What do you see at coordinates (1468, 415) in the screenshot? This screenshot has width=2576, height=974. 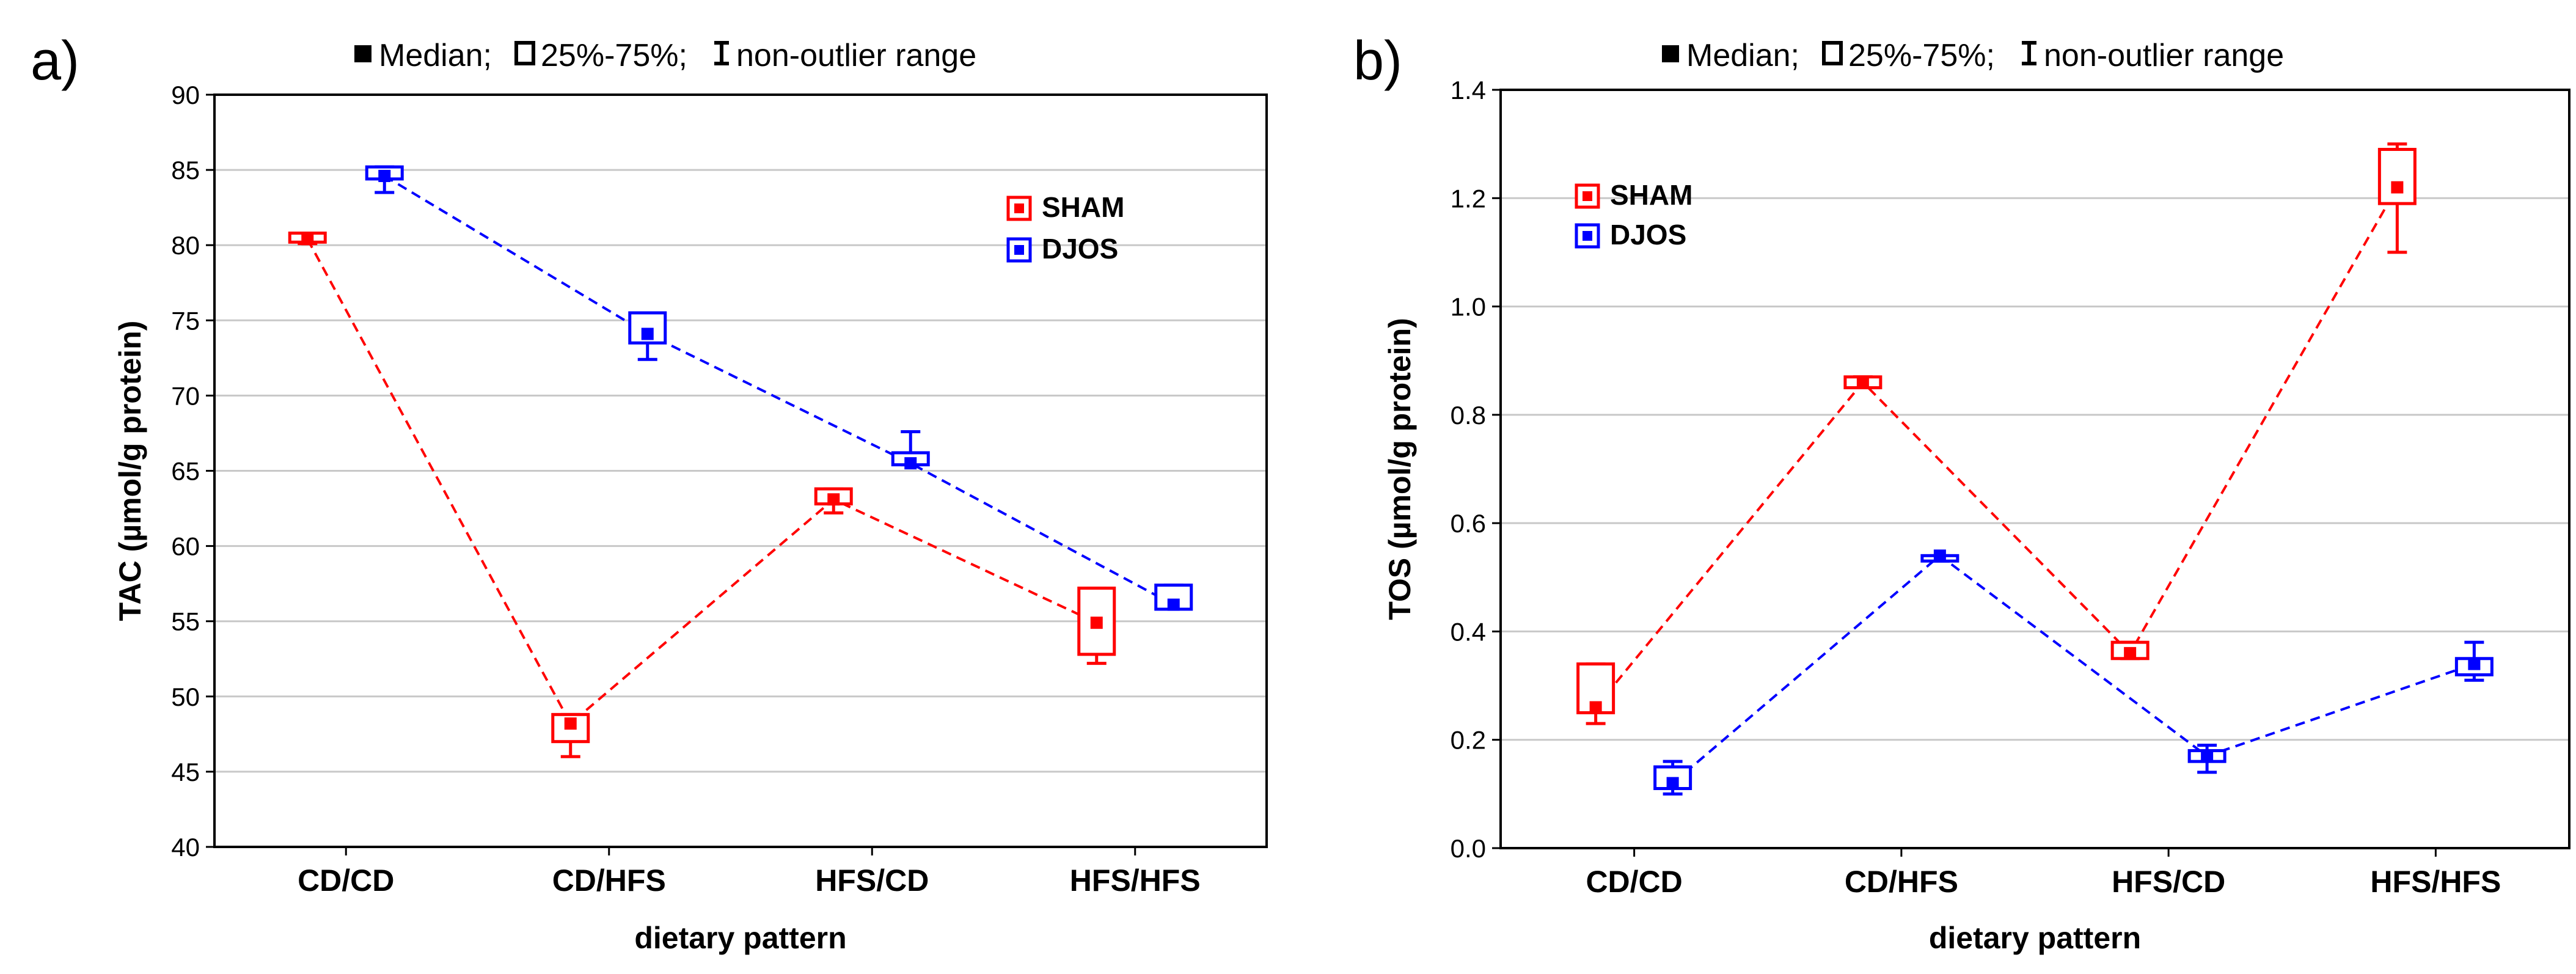 I see `y-tick-label: 0.8` at bounding box center [1468, 415].